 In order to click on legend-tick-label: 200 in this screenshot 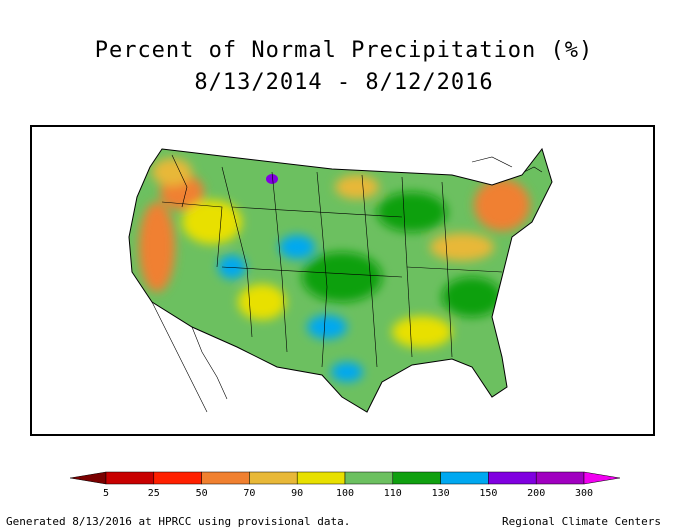, I will do `click(536, 493)`.